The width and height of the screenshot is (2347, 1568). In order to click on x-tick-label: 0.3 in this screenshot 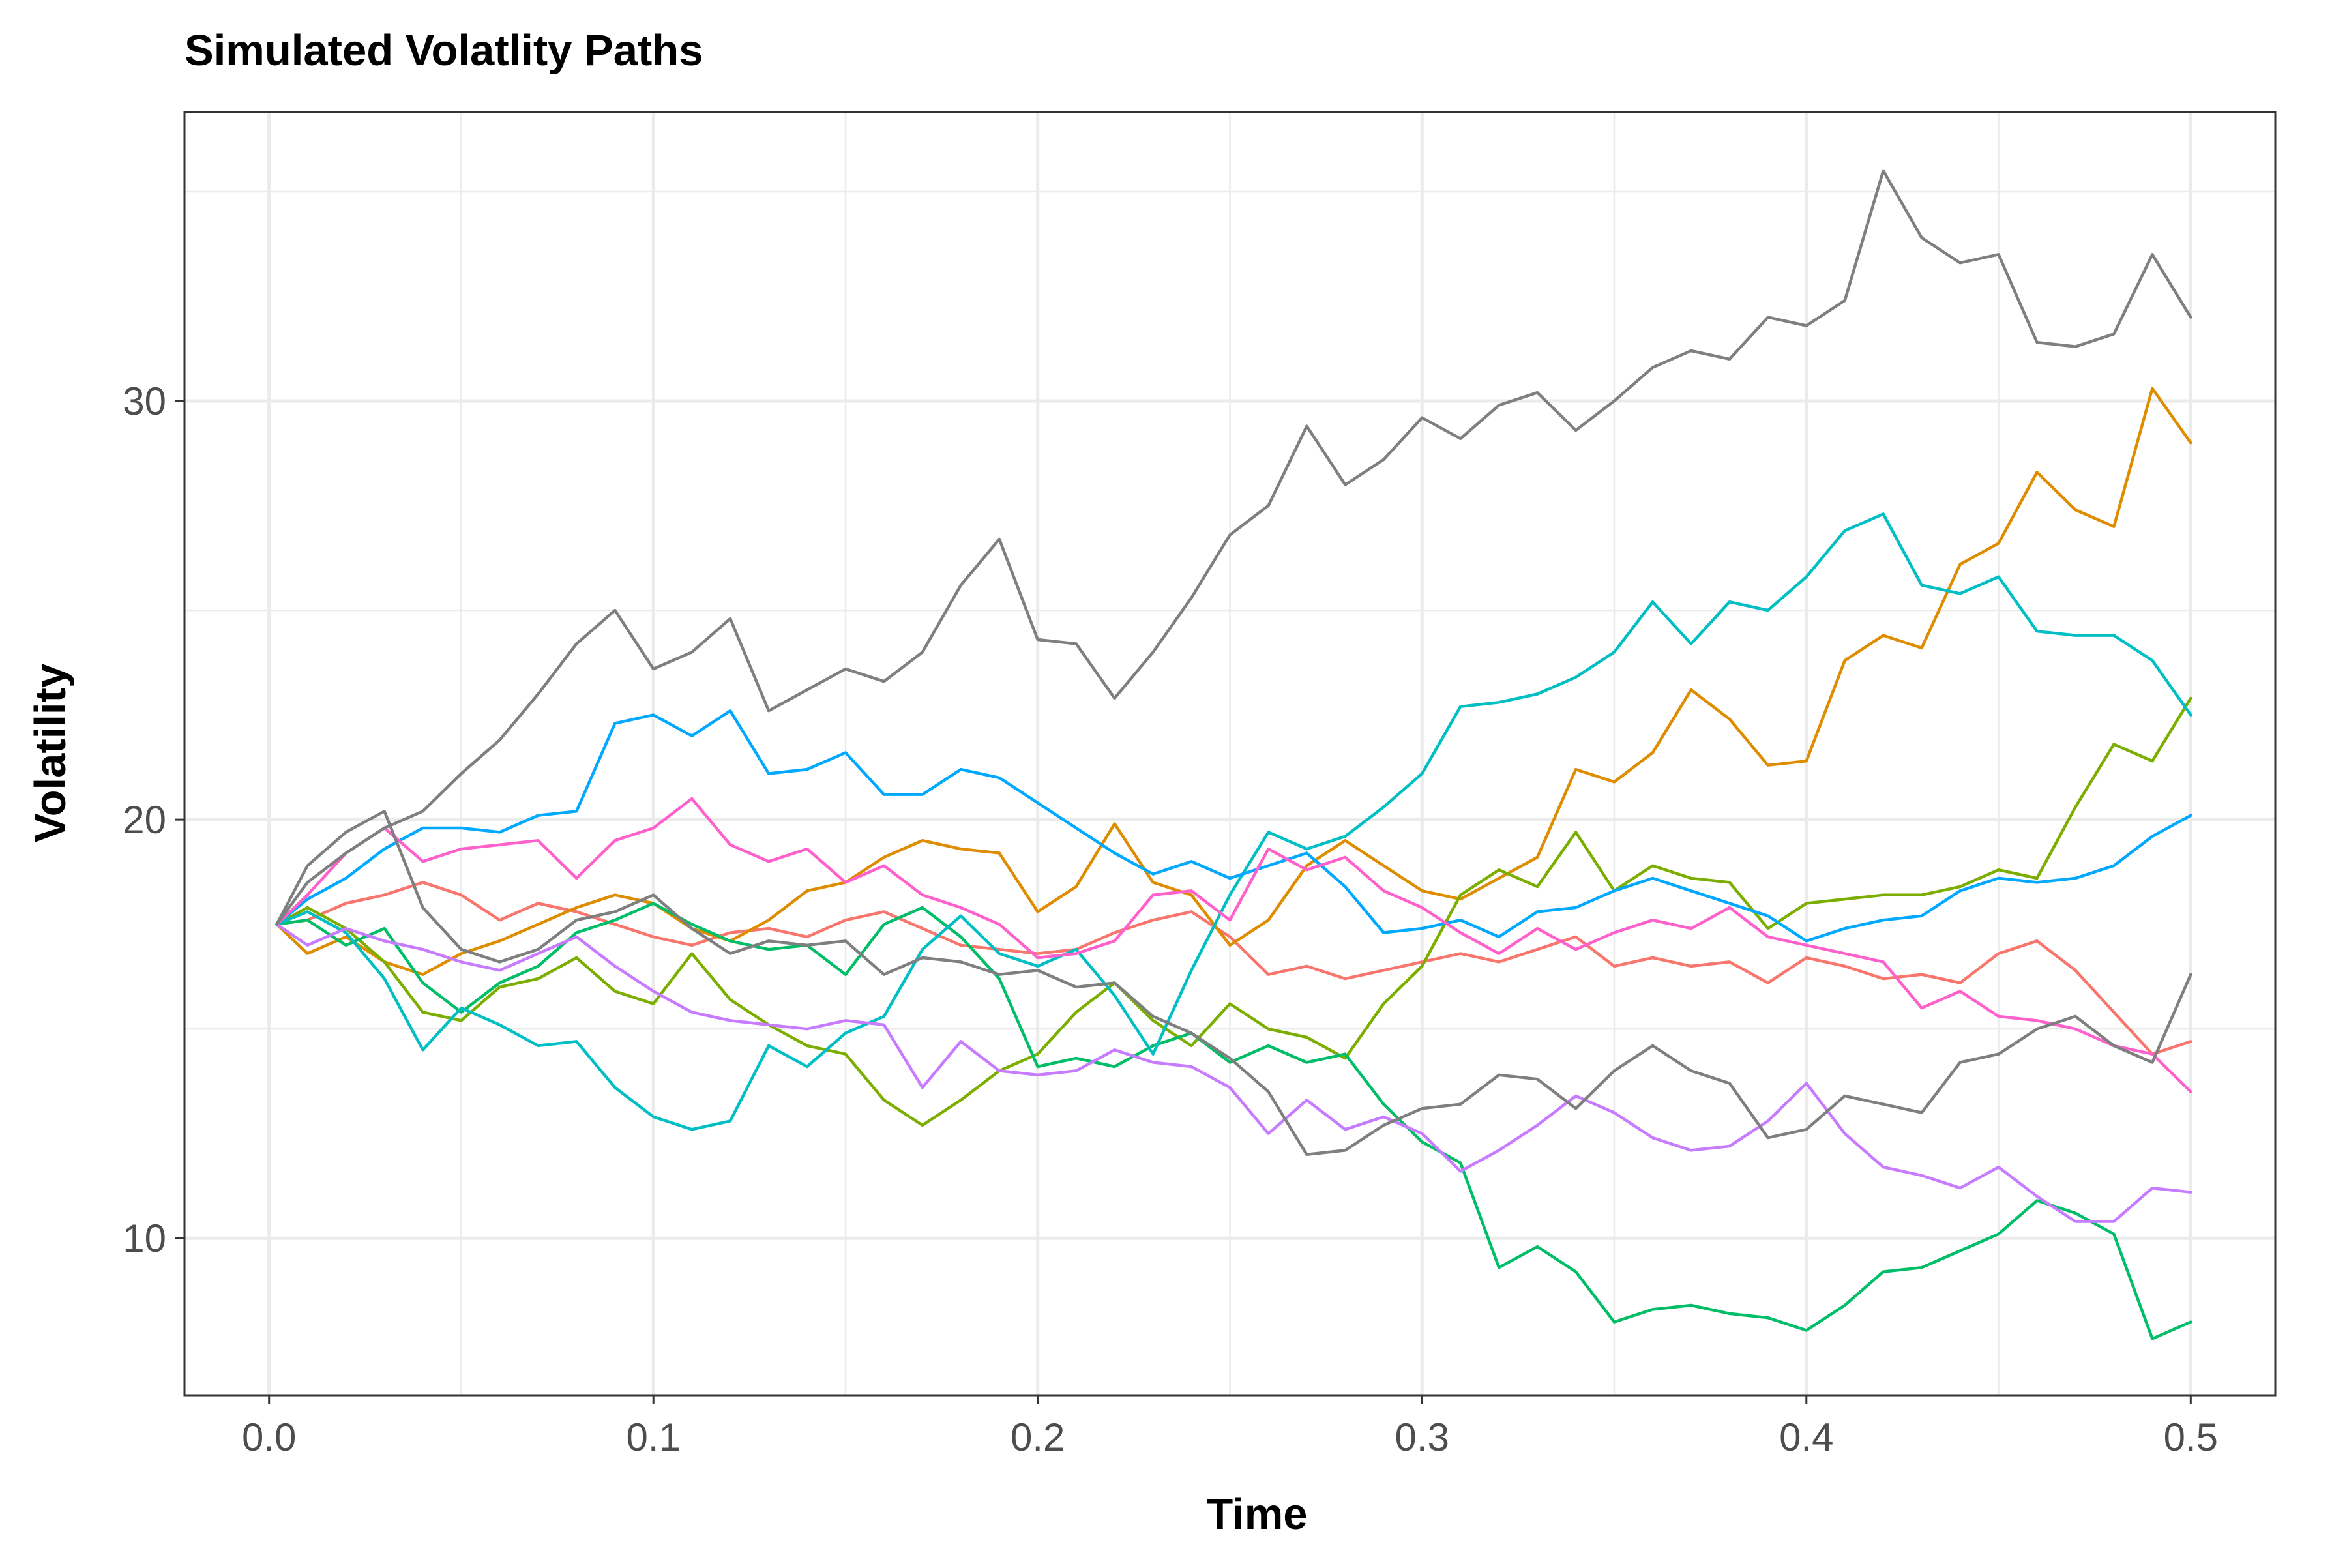, I will do `click(1422, 1437)`.